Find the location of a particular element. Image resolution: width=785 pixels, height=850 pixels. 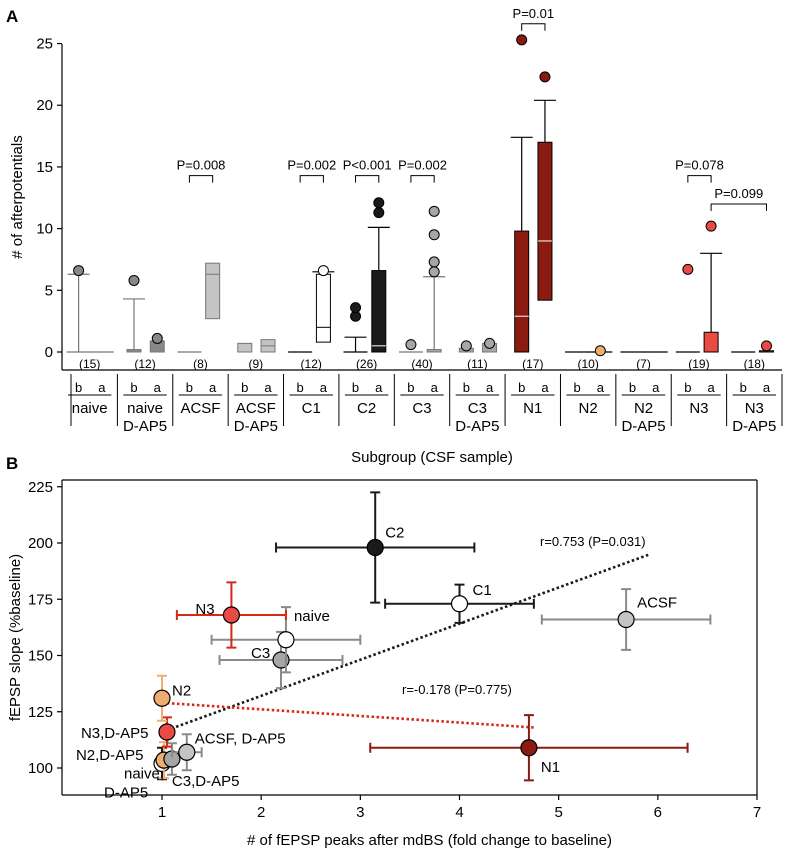

y-tick-label: 100 is located at coordinates (40, 768).